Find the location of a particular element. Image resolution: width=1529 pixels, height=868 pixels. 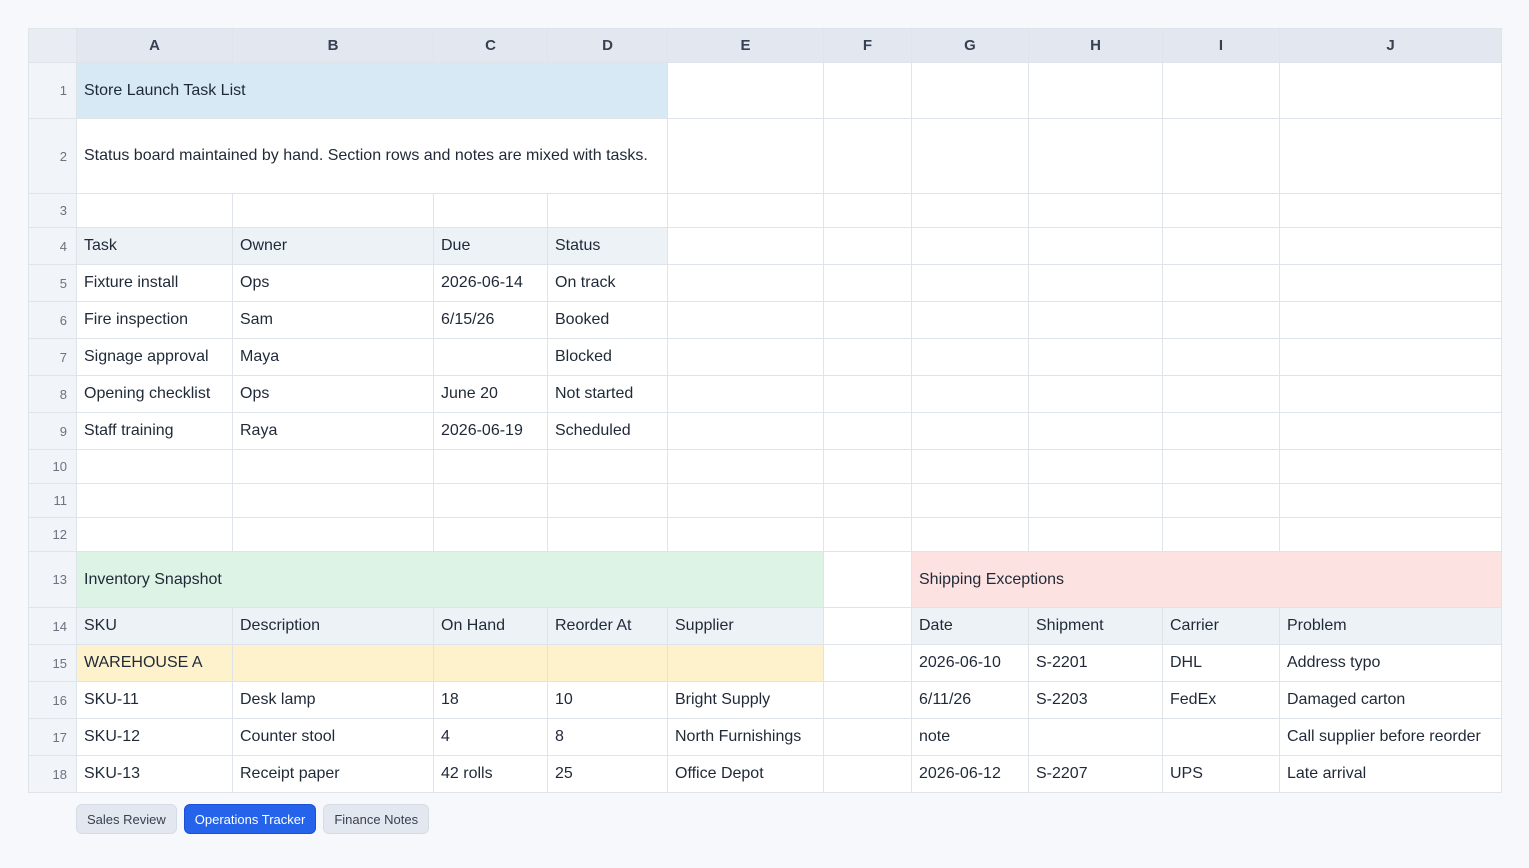

supplier-cell: Bright Supply is located at coordinates (745, 700).